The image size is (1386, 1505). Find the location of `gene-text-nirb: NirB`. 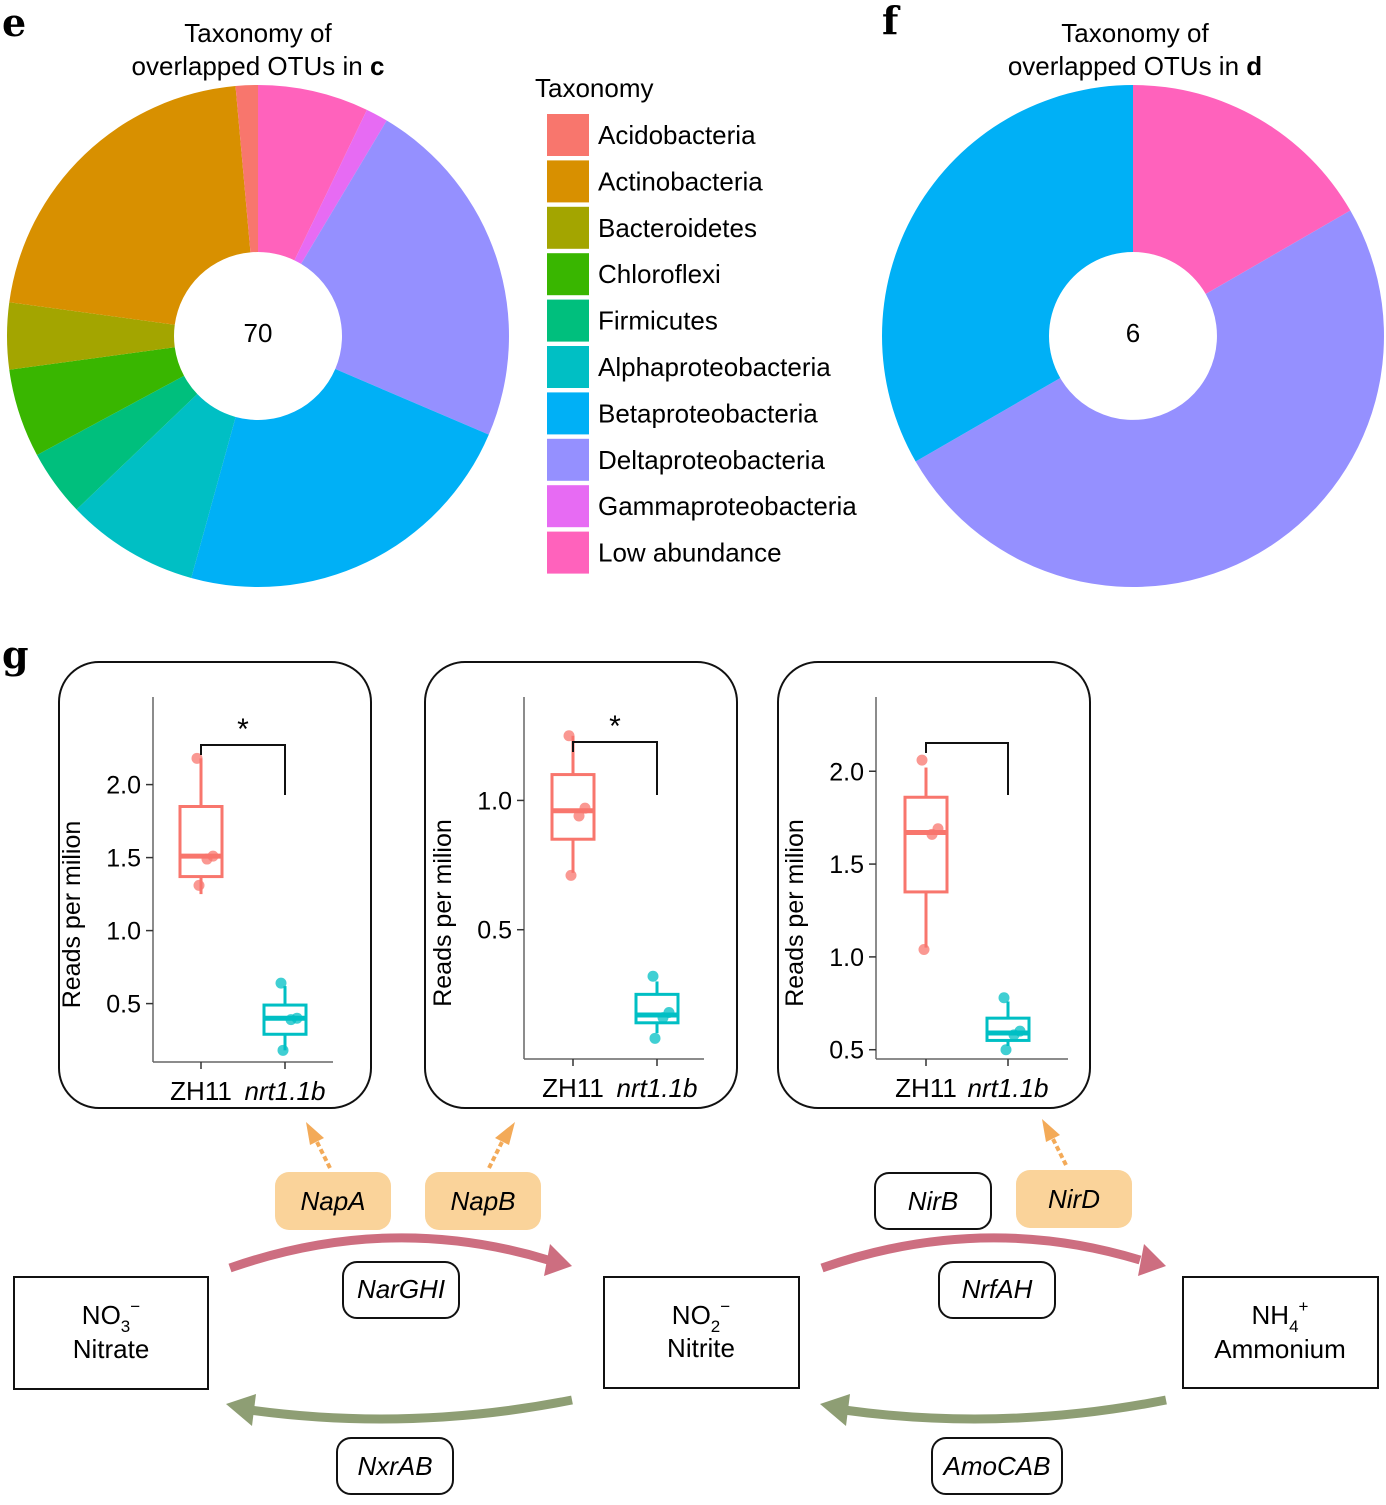

gene-text-nirb: NirB is located at coordinates (933, 1201).